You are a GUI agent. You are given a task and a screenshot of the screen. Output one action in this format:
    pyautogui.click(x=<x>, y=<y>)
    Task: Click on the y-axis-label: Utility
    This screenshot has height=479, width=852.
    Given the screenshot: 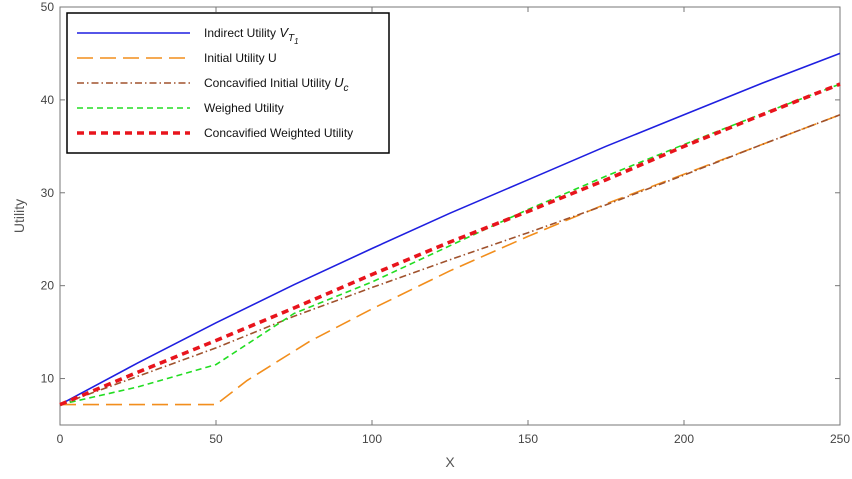 What is the action you would take?
    pyautogui.click(x=19, y=216)
    